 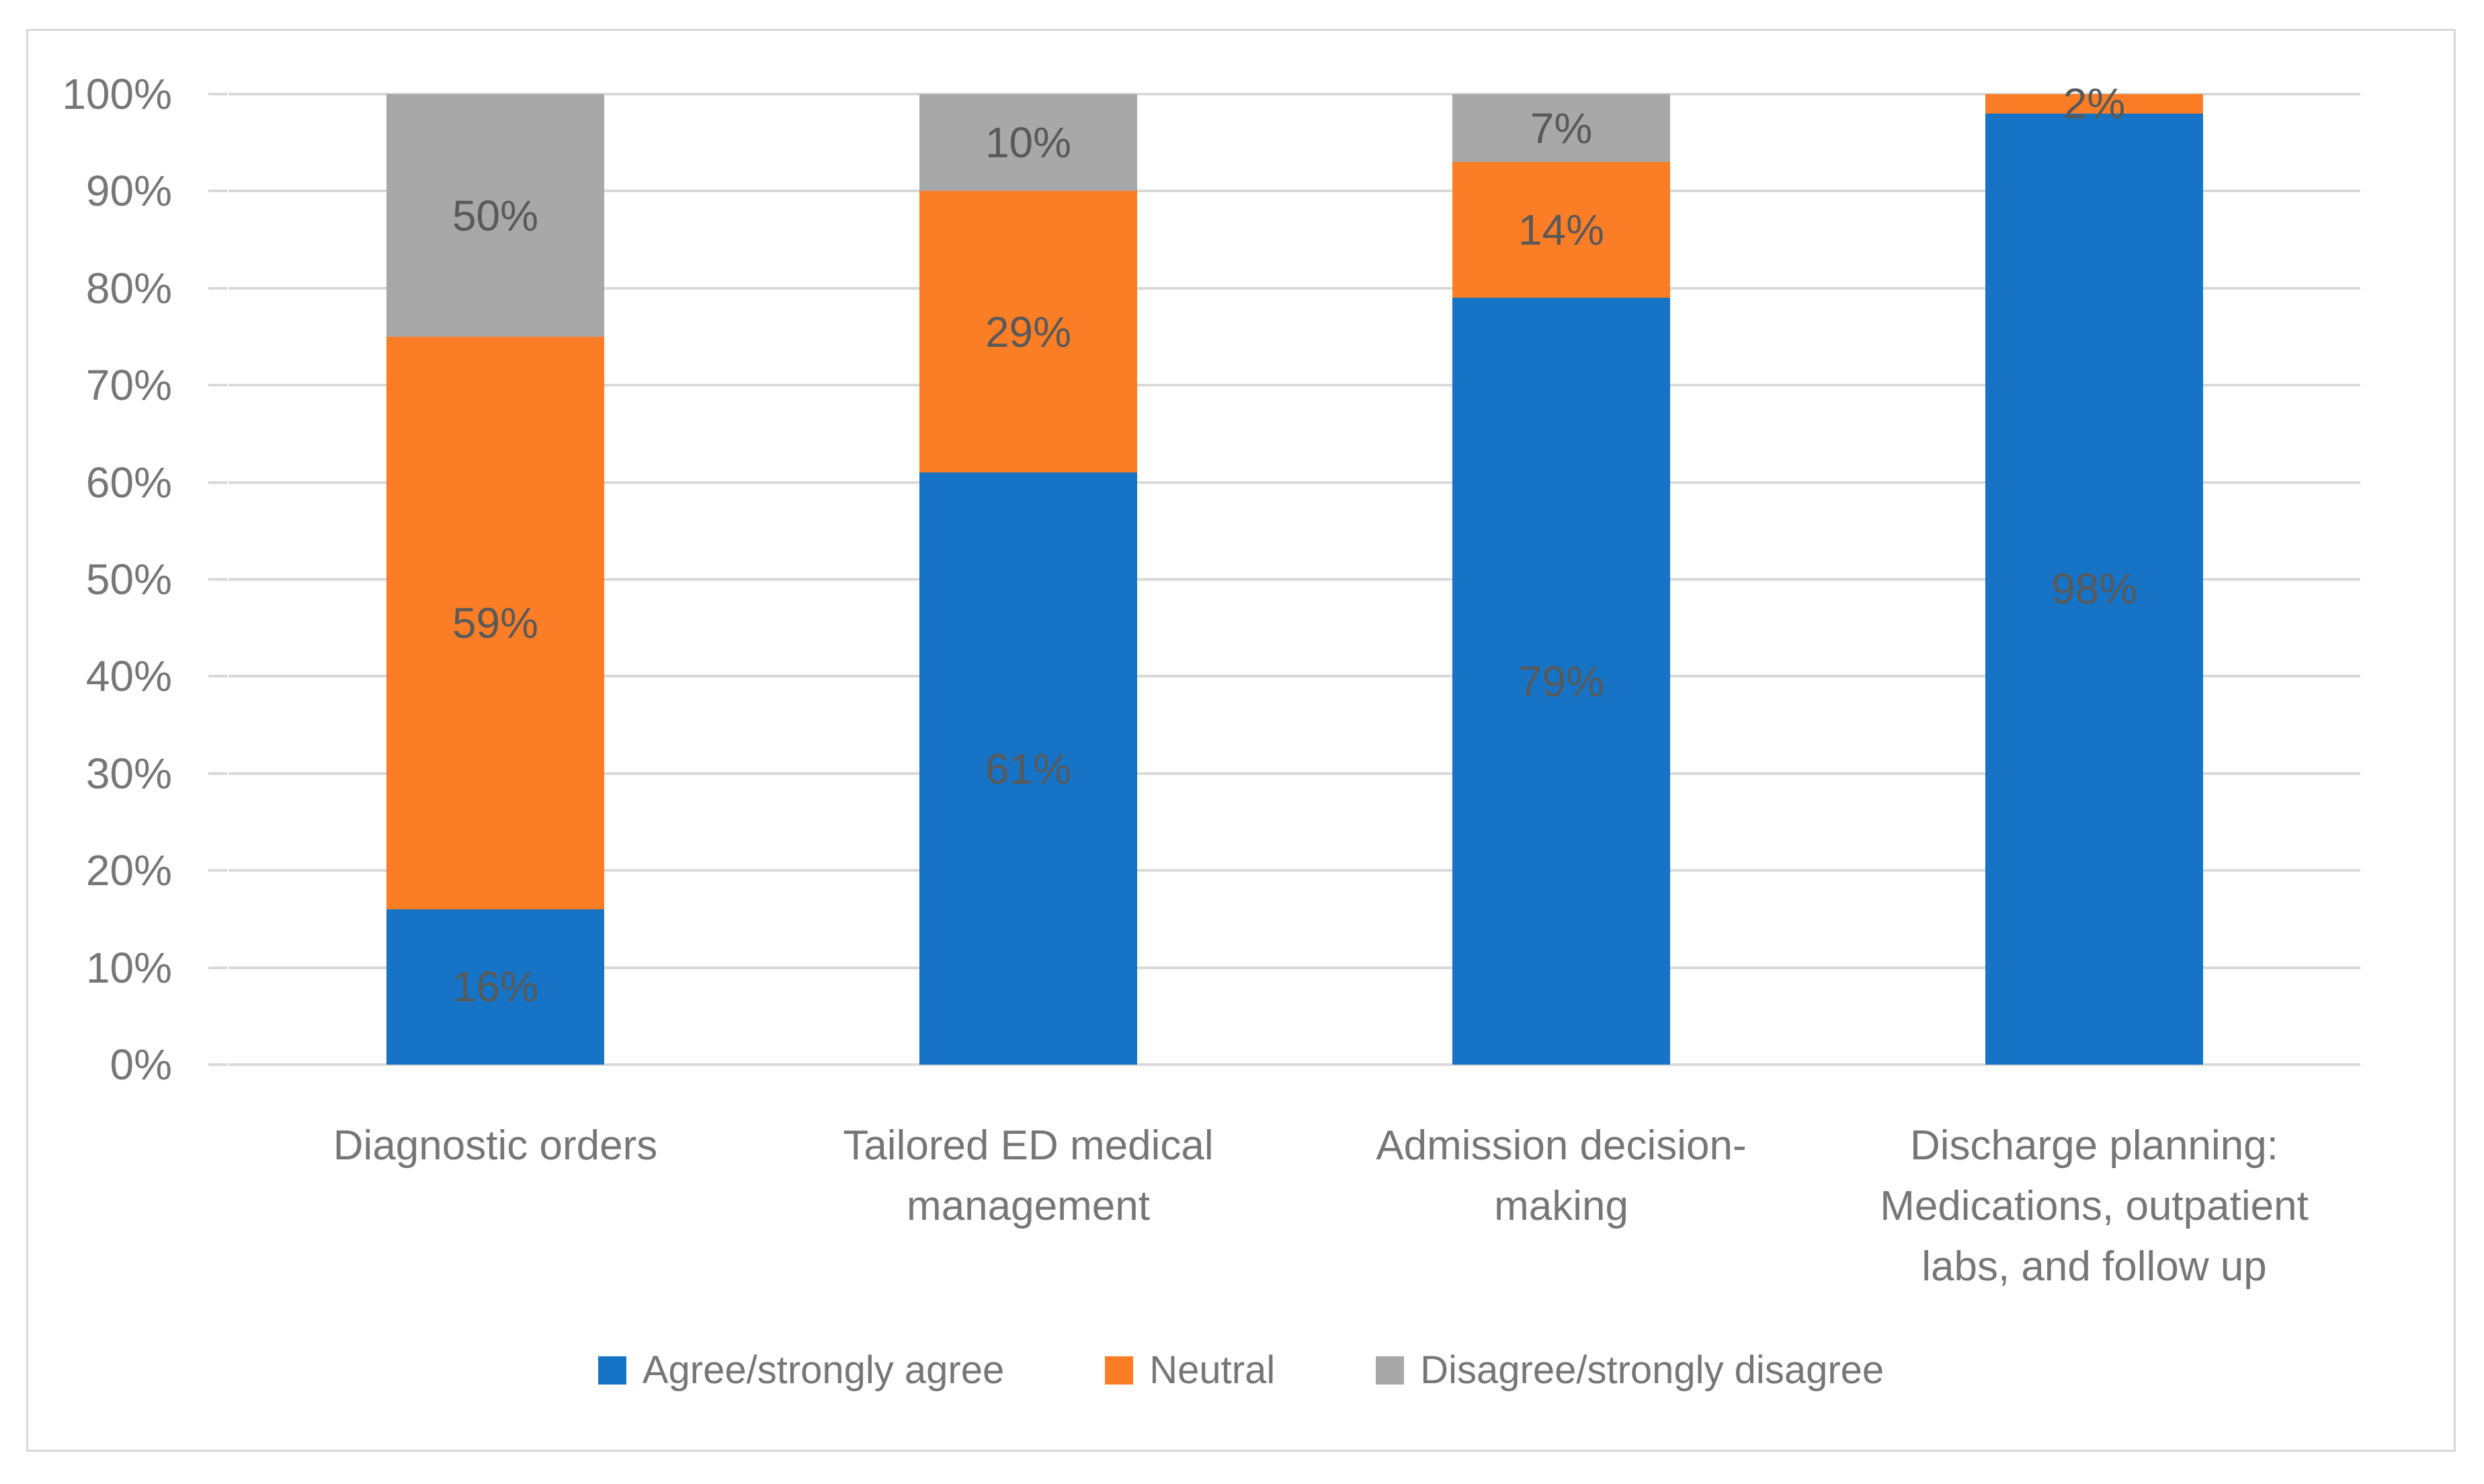 I want to click on stacked-bar: 61% 29% 10%, so click(x=1028, y=579).